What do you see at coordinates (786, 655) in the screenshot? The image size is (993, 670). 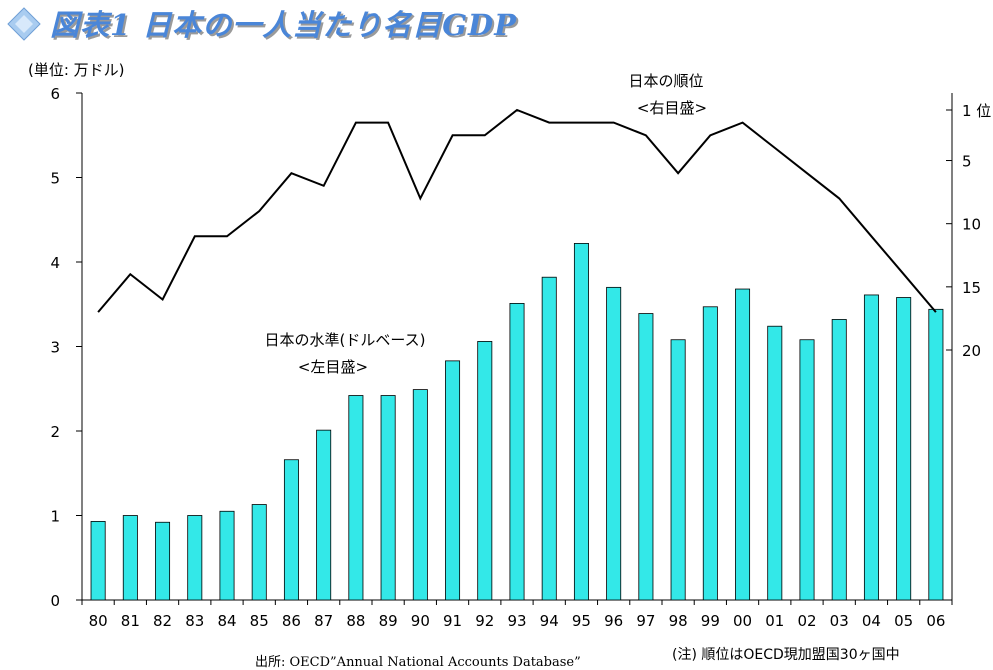 I see `ranking-note: (注) 順位はOECD現加盟国30ヶ国中` at bounding box center [786, 655].